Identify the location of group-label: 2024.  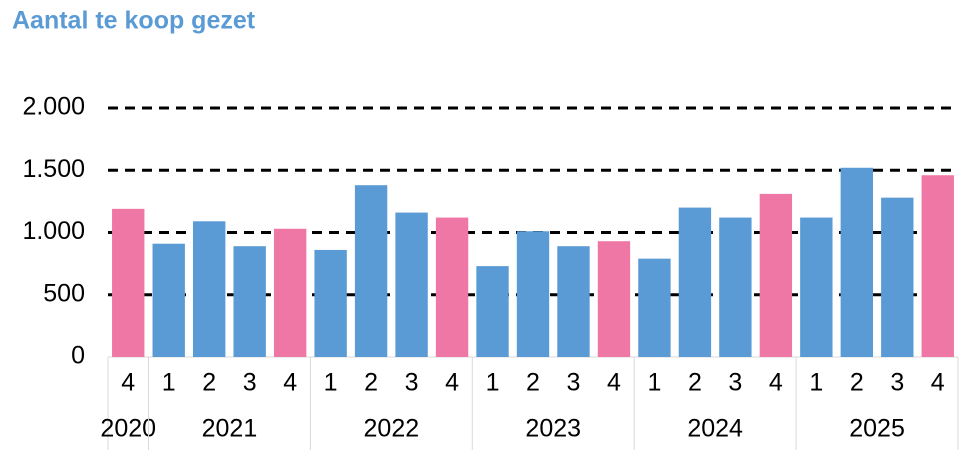
(715, 429).